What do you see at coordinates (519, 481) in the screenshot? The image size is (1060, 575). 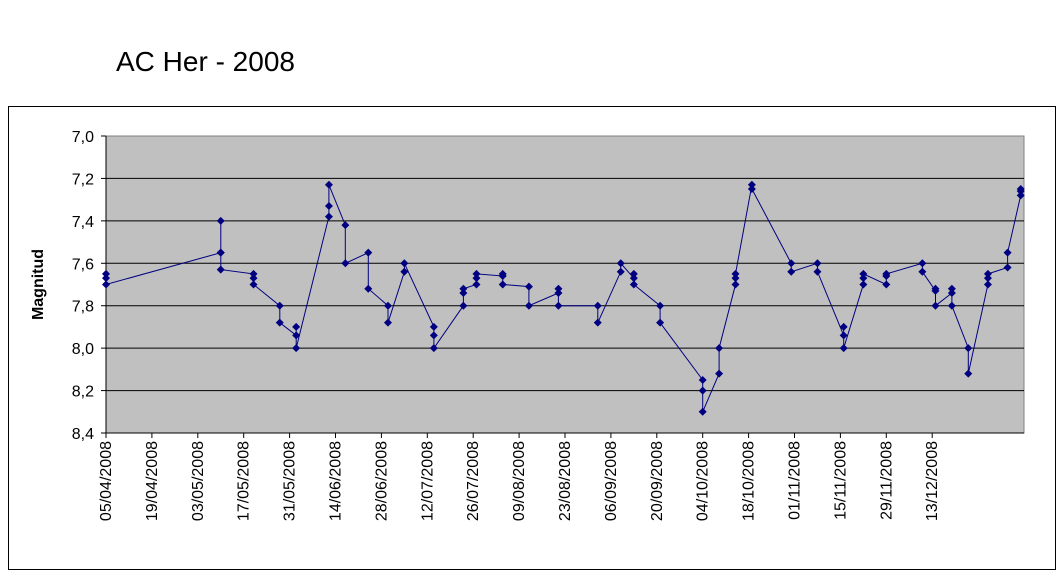 I see `x-tick-label: 09/08/2008` at bounding box center [519, 481].